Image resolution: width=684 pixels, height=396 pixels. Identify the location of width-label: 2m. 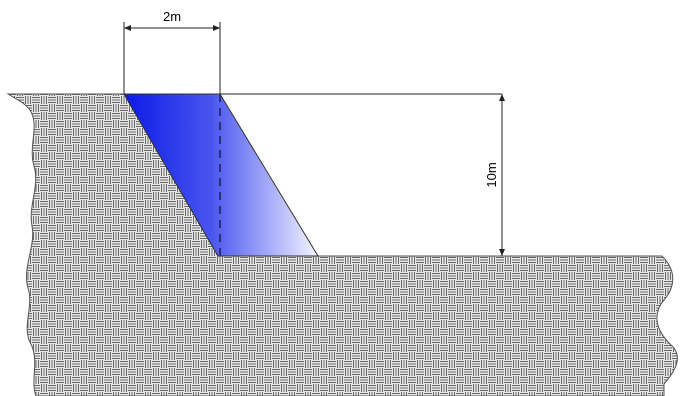
(172, 16).